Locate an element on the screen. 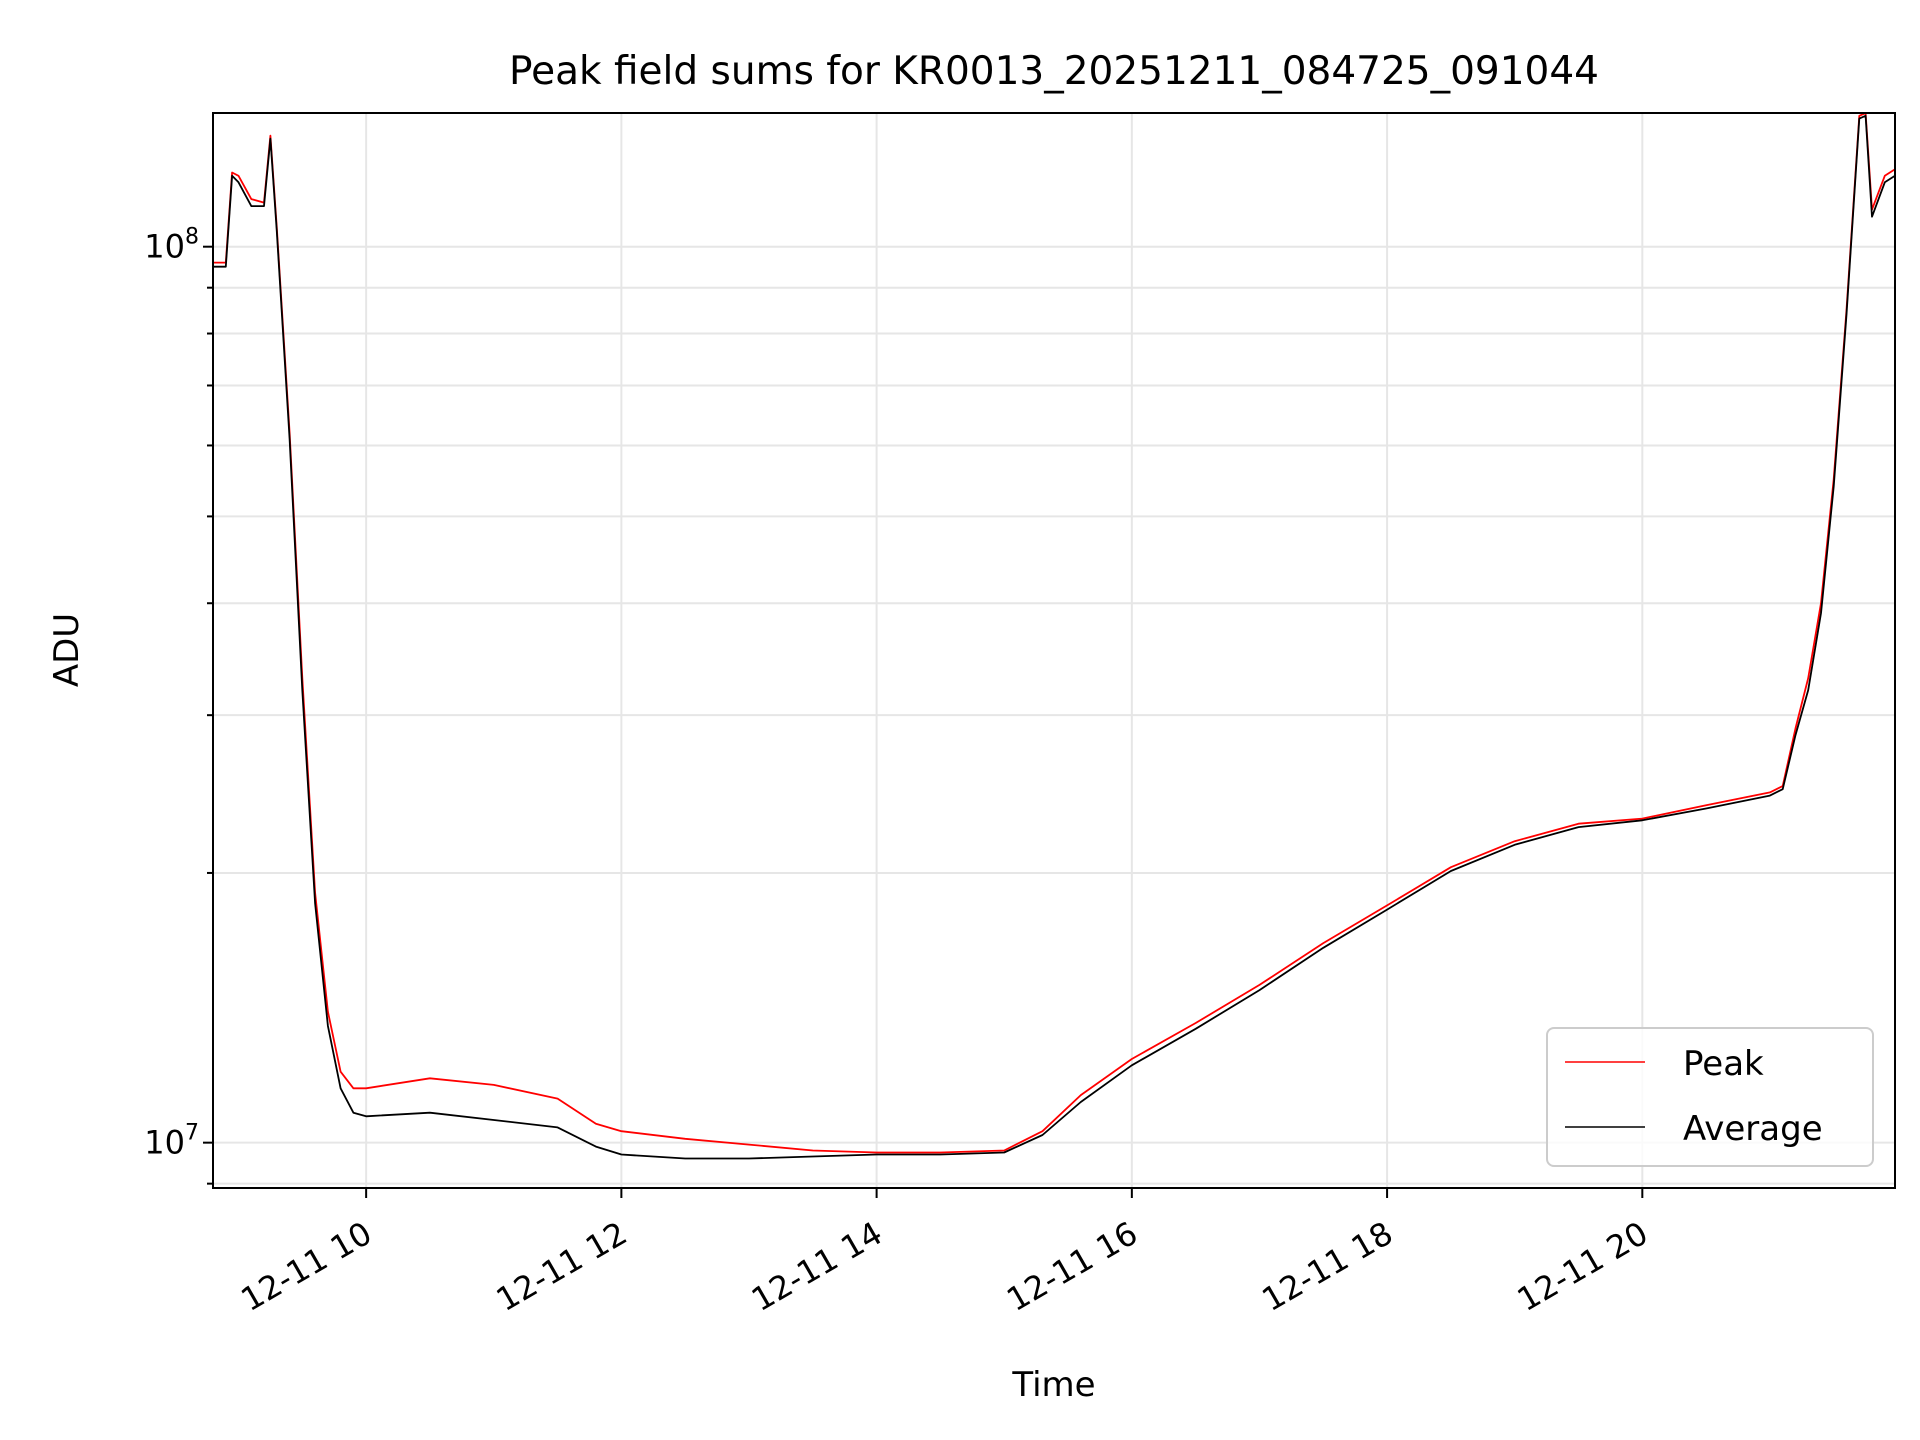 Image resolution: width=1920 pixels, height=1440 pixels. y-axis: 107 108 is located at coordinates (178, 705).